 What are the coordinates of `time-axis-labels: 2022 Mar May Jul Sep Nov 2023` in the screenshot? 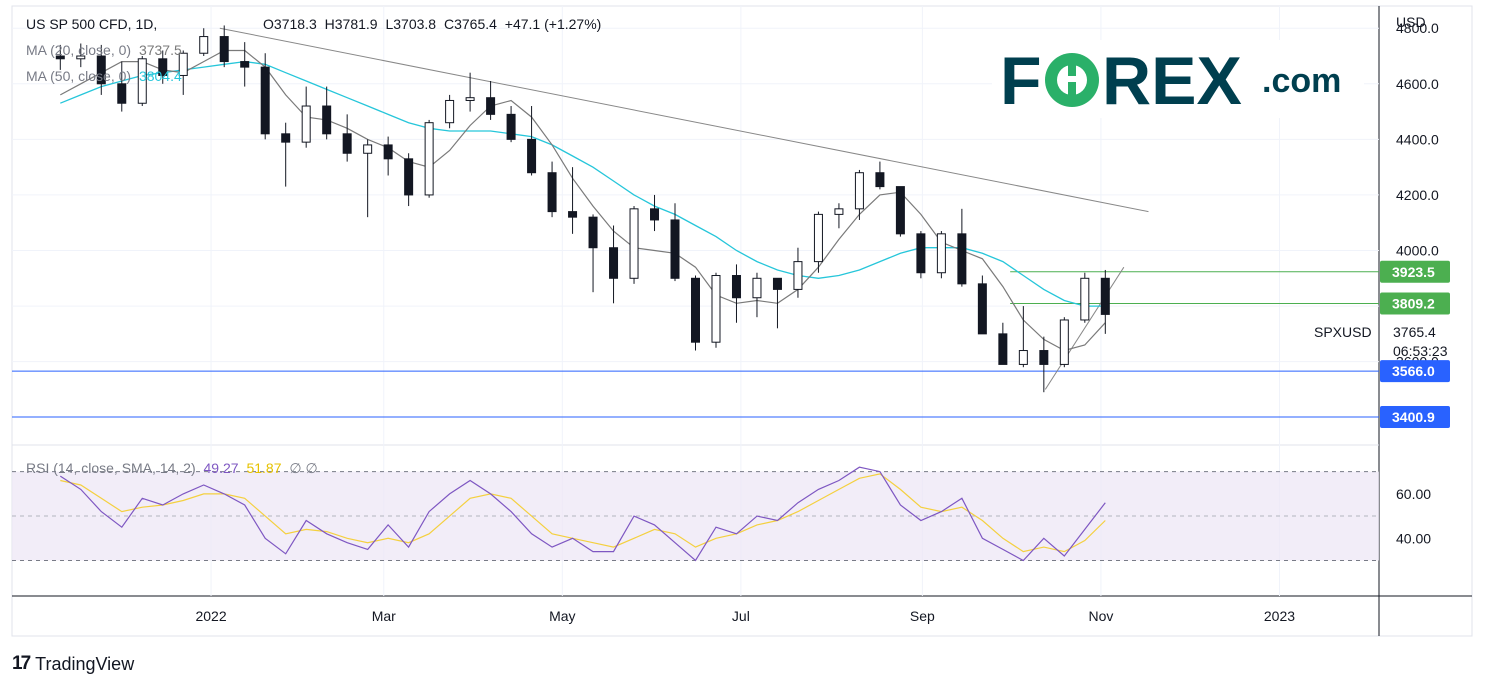 It's located at (745, 616).